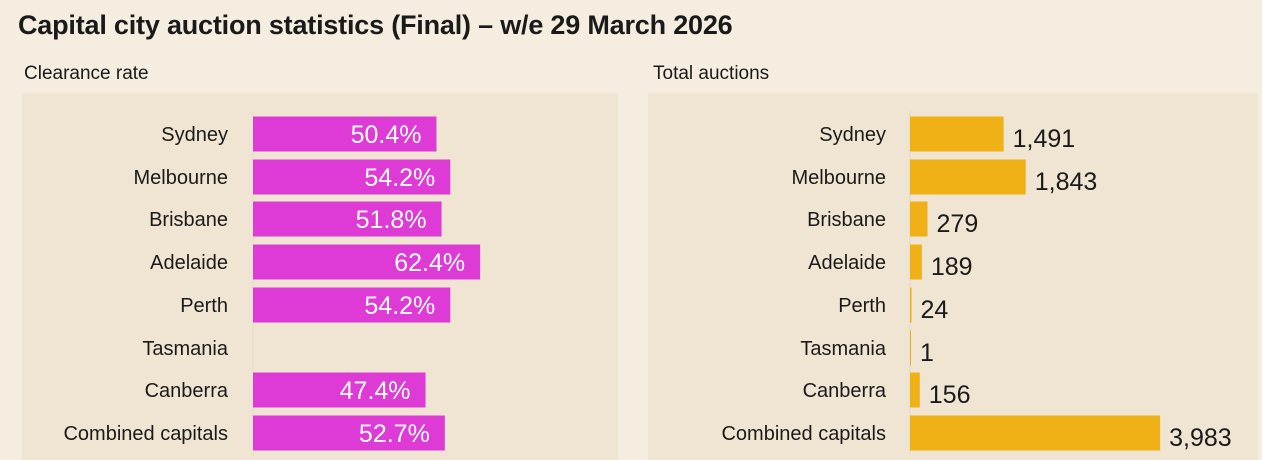 This screenshot has width=1262, height=460. I want to click on clearance-rate-bar-sydney, so click(345, 134).